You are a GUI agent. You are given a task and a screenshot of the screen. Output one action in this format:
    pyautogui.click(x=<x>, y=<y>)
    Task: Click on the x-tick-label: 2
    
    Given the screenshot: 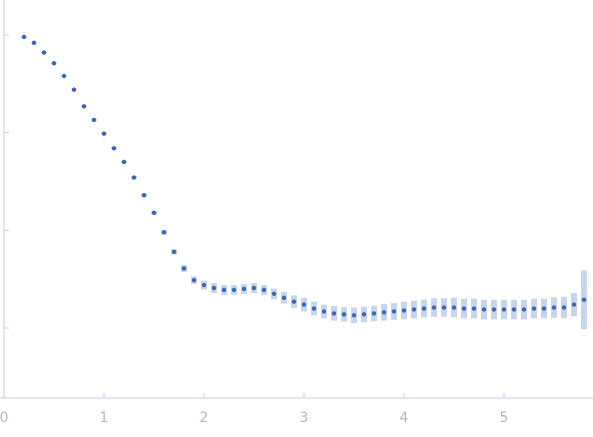 What is the action you would take?
    pyautogui.click(x=204, y=418)
    